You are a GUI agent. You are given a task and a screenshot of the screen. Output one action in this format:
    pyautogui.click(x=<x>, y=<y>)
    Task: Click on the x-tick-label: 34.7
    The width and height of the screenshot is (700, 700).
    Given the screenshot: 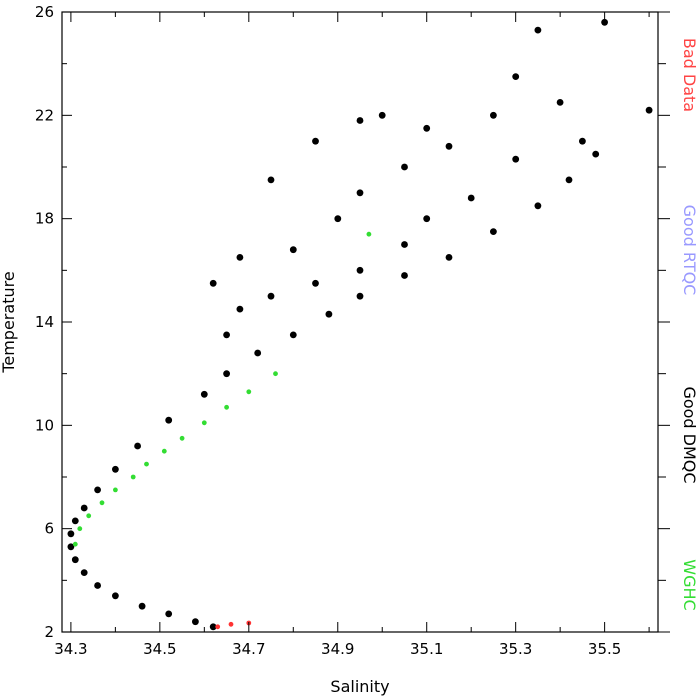 What is the action you would take?
    pyautogui.click(x=248, y=649)
    